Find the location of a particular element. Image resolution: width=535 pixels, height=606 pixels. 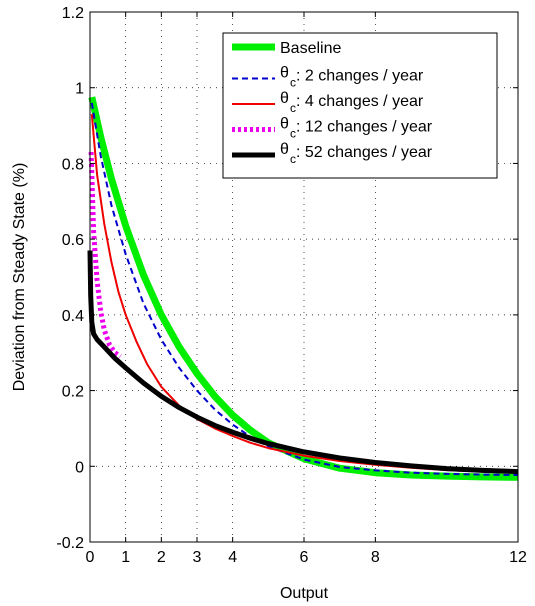

x-tick-label: 12 is located at coordinates (518, 557).